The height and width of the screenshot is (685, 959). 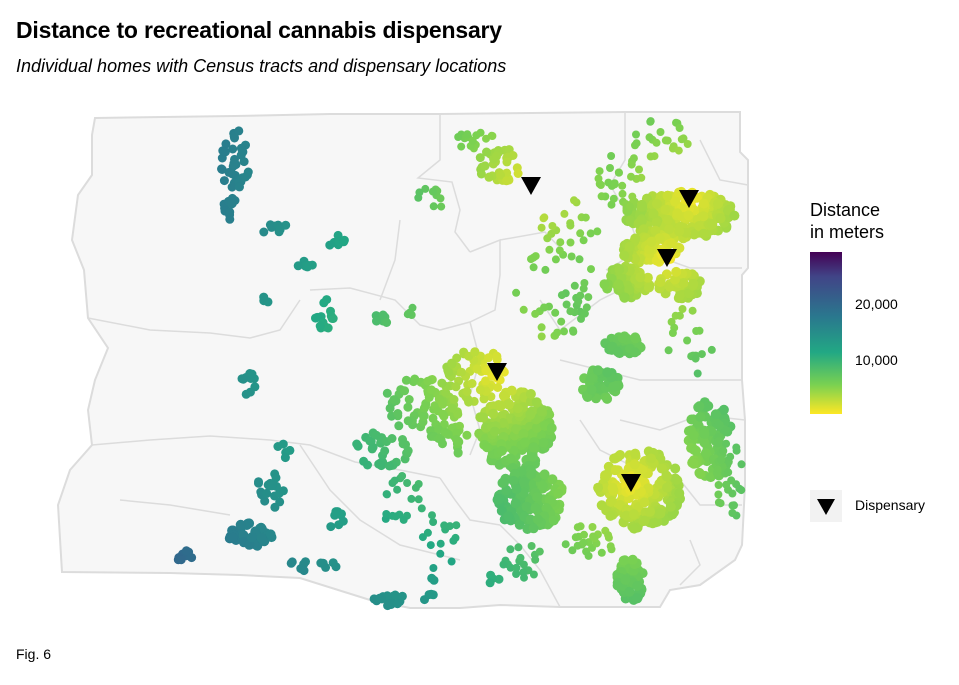 I want to click on dispensary-marker, so click(x=631, y=483).